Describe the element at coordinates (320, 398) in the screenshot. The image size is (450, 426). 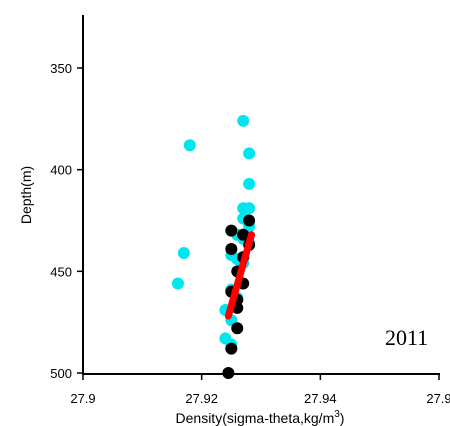
I see `x-tick-label: 27.94` at that location.